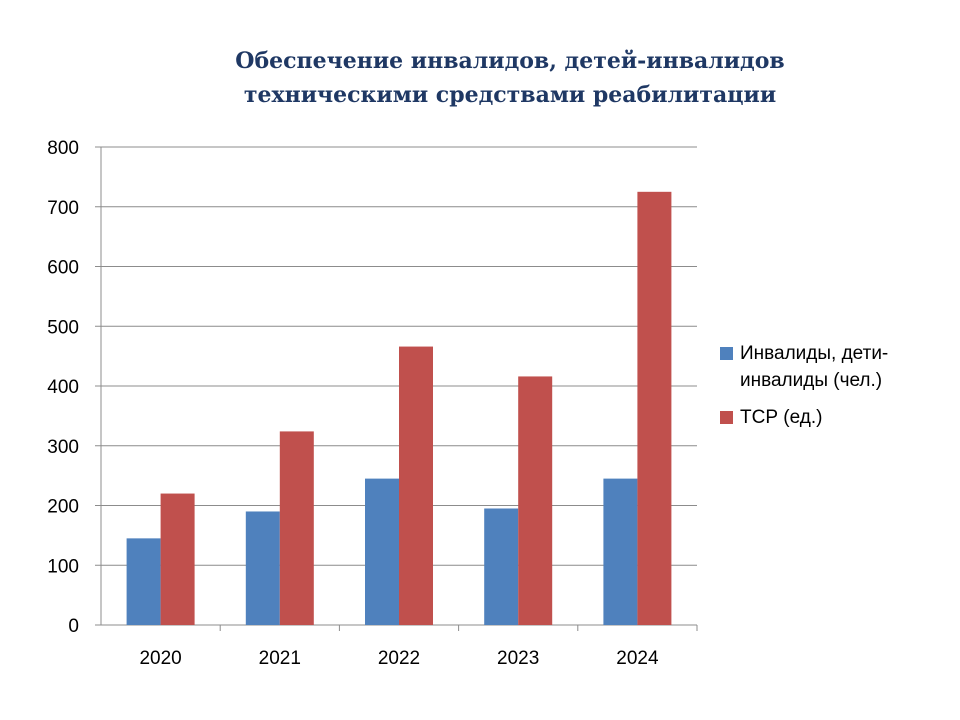 Image resolution: width=960 pixels, height=720 pixels. Describe the element at coordinates (63, 447) in the screenshot. I see `y-tick-label: 300` at that location.